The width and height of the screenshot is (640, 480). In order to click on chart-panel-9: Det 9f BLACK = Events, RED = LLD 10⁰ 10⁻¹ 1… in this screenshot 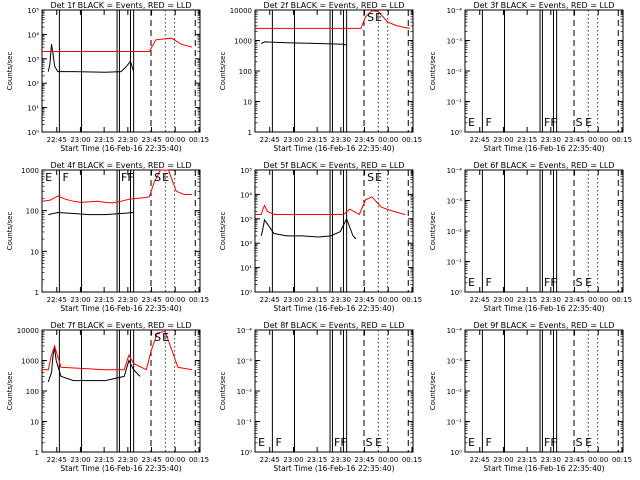, I will do `click(530, 397)`.